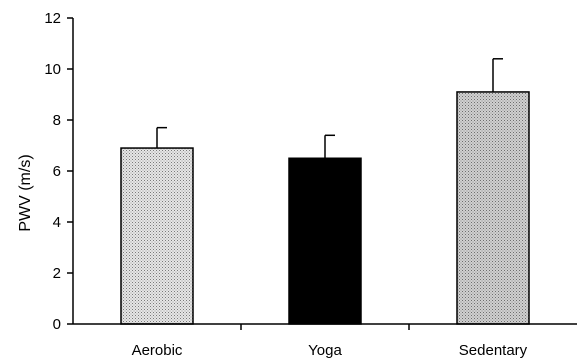 This screenshot has width=579, height=360. What do you see at coordinates (57, 120) in the screenshot?
I see `y-tick-label: 8` at bounding box center [57, 120].